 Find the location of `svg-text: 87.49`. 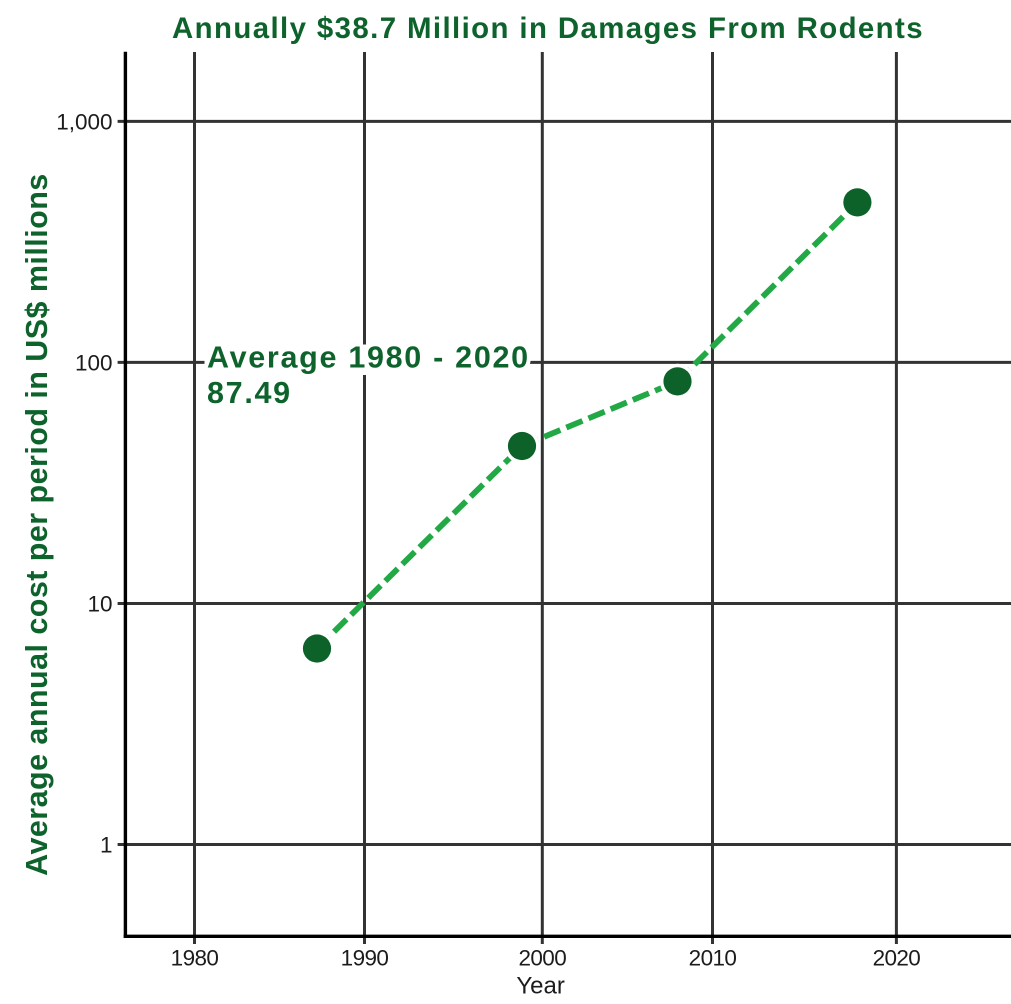

svg-text: 87.49 is located at coordinates (249, 393).